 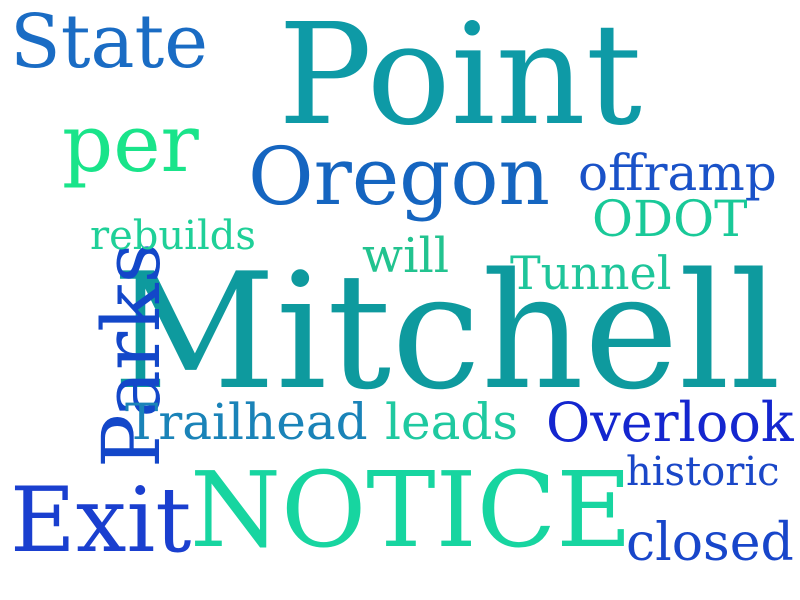 I want to click on word-exit: Exit, so click(x=101, y=520).